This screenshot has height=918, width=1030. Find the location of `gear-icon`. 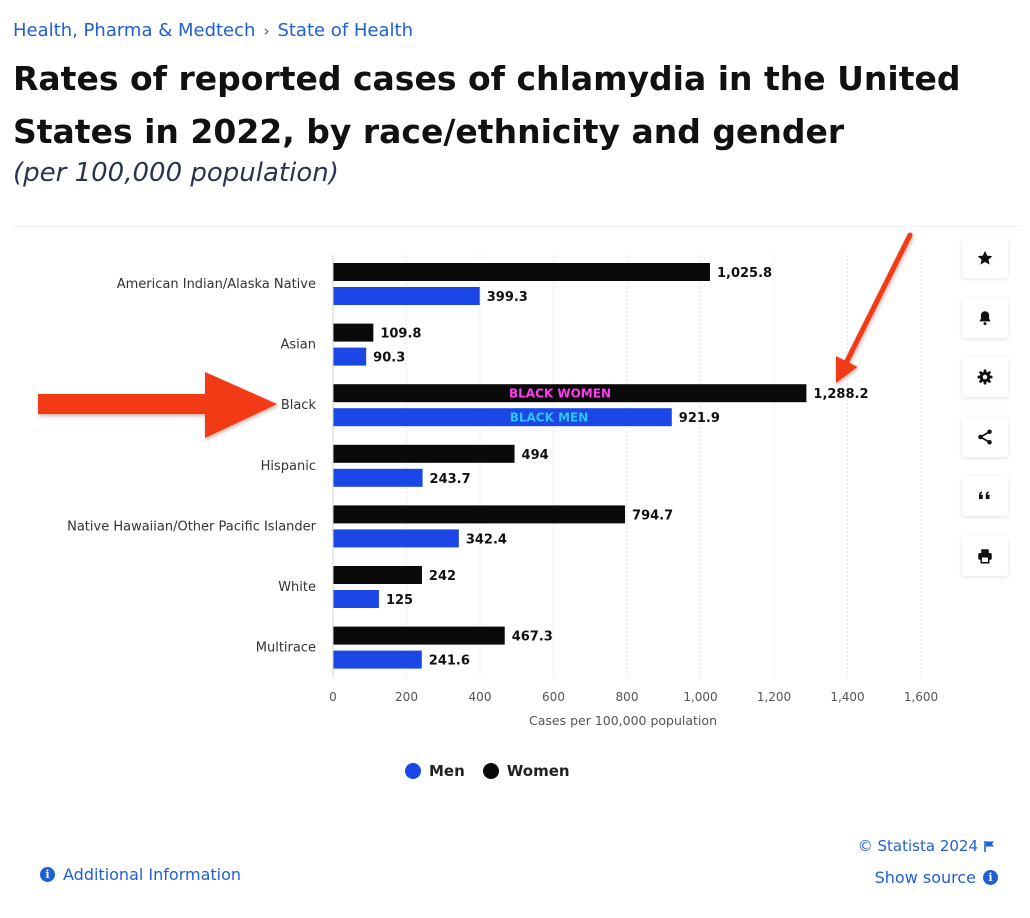

gear-icon is located at coordinates (985, 377).